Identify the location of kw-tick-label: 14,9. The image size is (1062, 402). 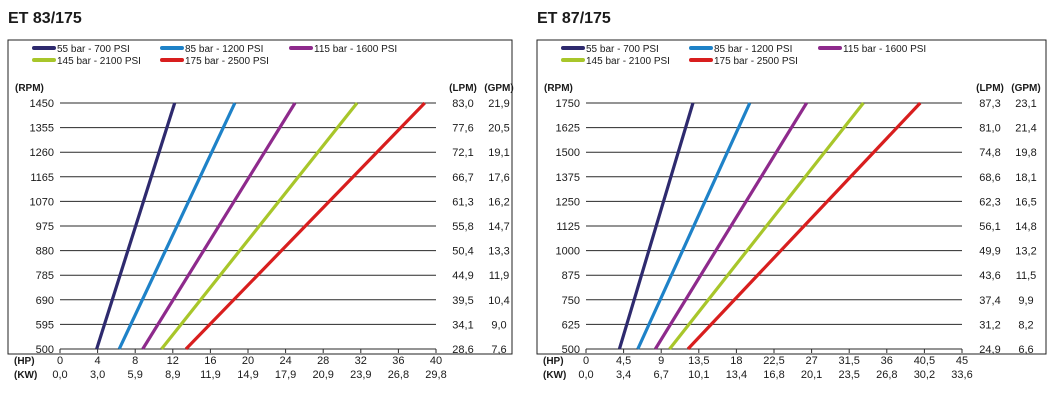
(247, 375).